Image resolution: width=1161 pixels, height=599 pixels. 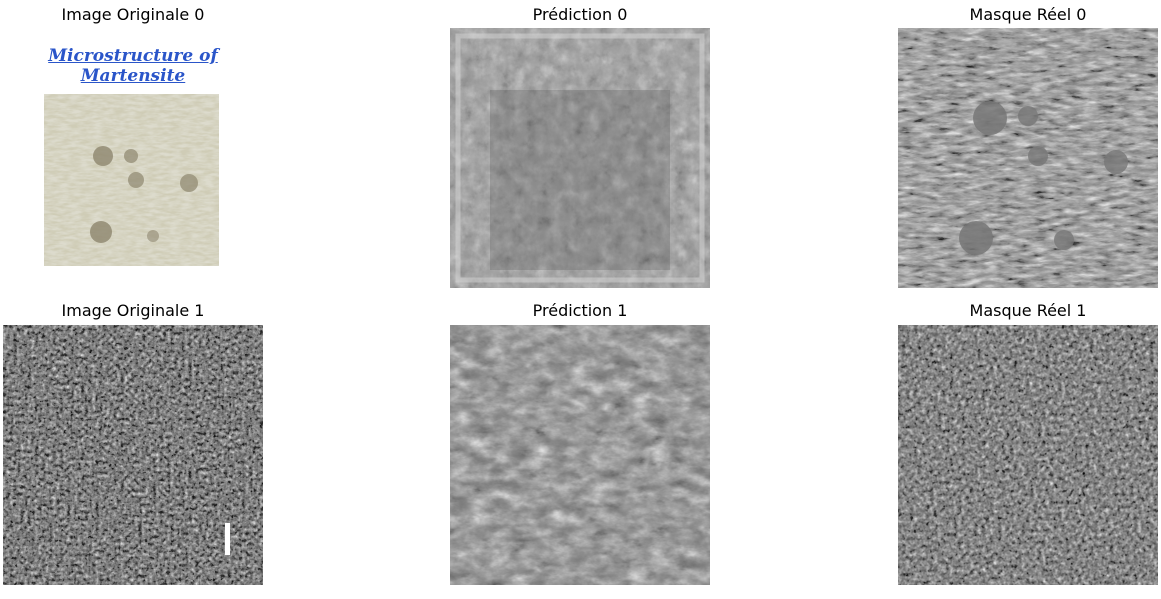 I want to click on title-prediction-1: Prédiction 1, so click(x=580, y=311).